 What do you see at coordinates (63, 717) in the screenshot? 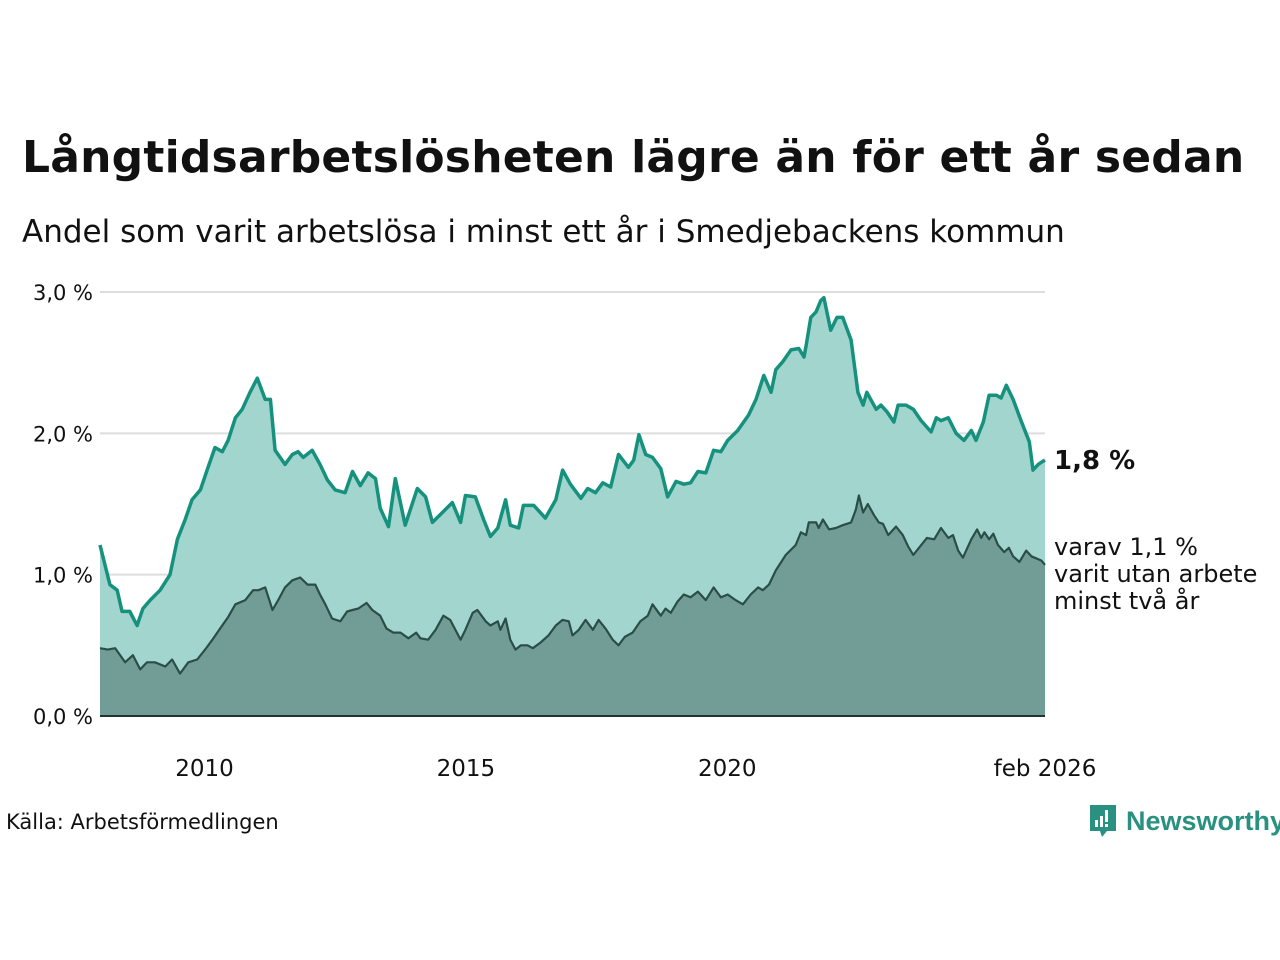
I see `y-tick-label: 0,0 %` at bounding box center [63, 717].